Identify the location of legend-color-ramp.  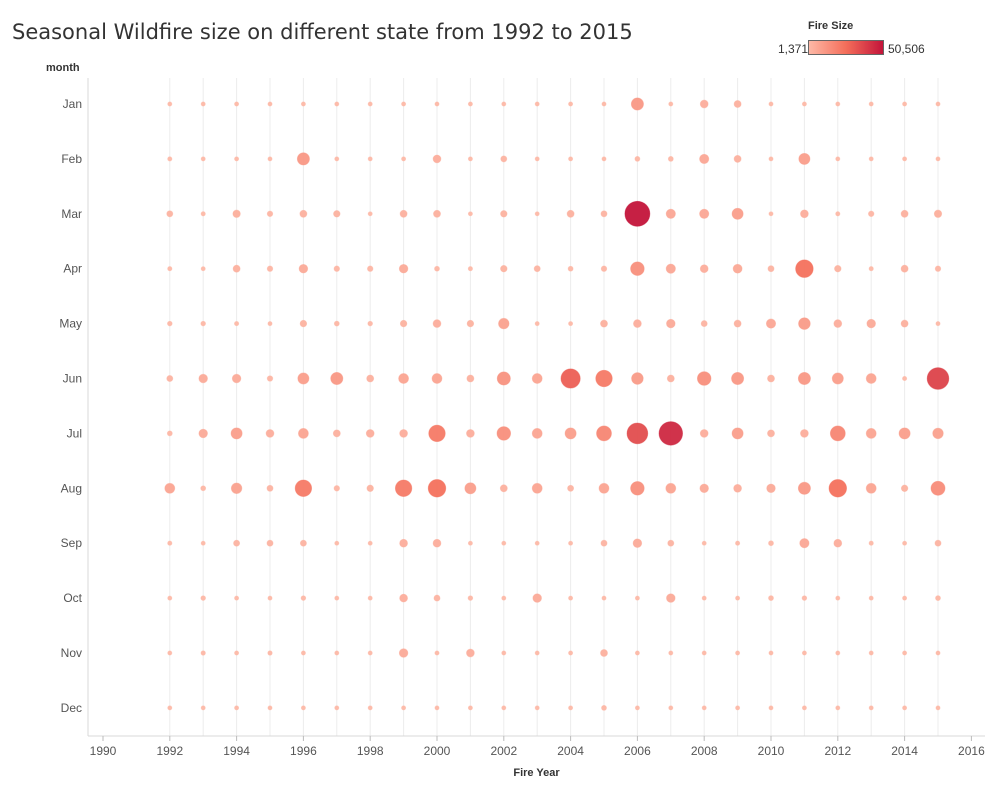
(846, 47).